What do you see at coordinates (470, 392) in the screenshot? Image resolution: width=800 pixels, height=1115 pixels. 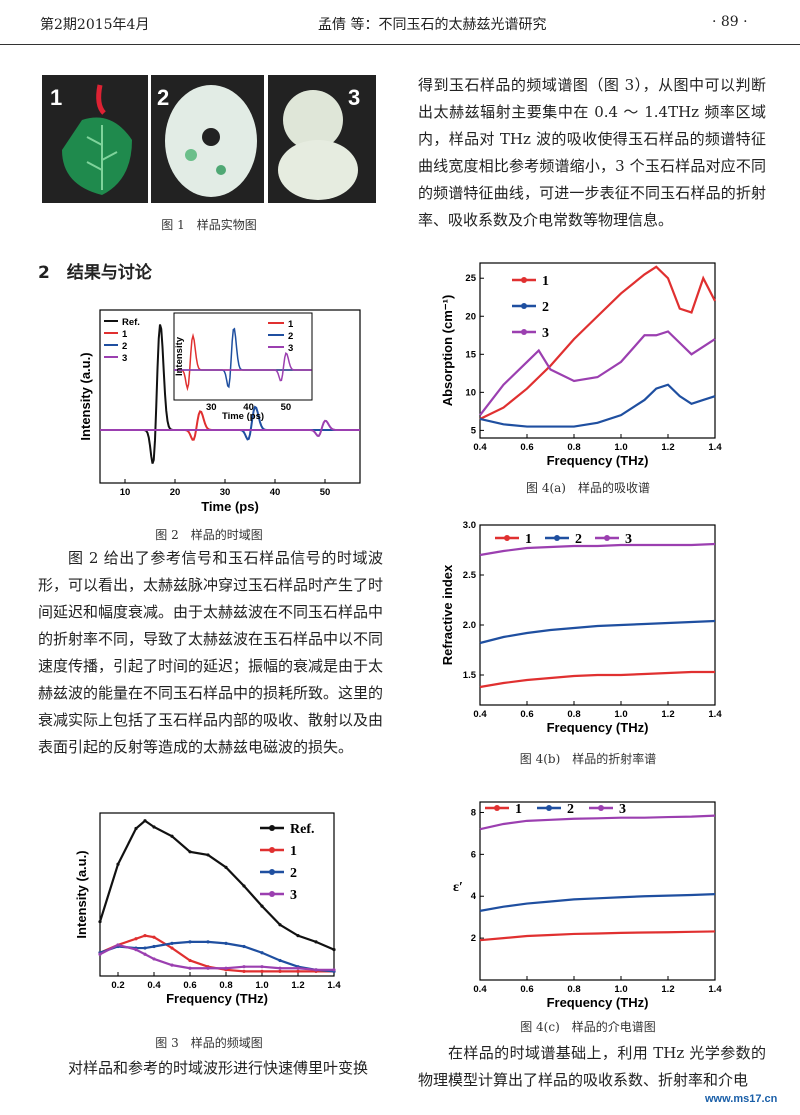 I see `y-tick-label: 10` at bounding box center [470, 392].